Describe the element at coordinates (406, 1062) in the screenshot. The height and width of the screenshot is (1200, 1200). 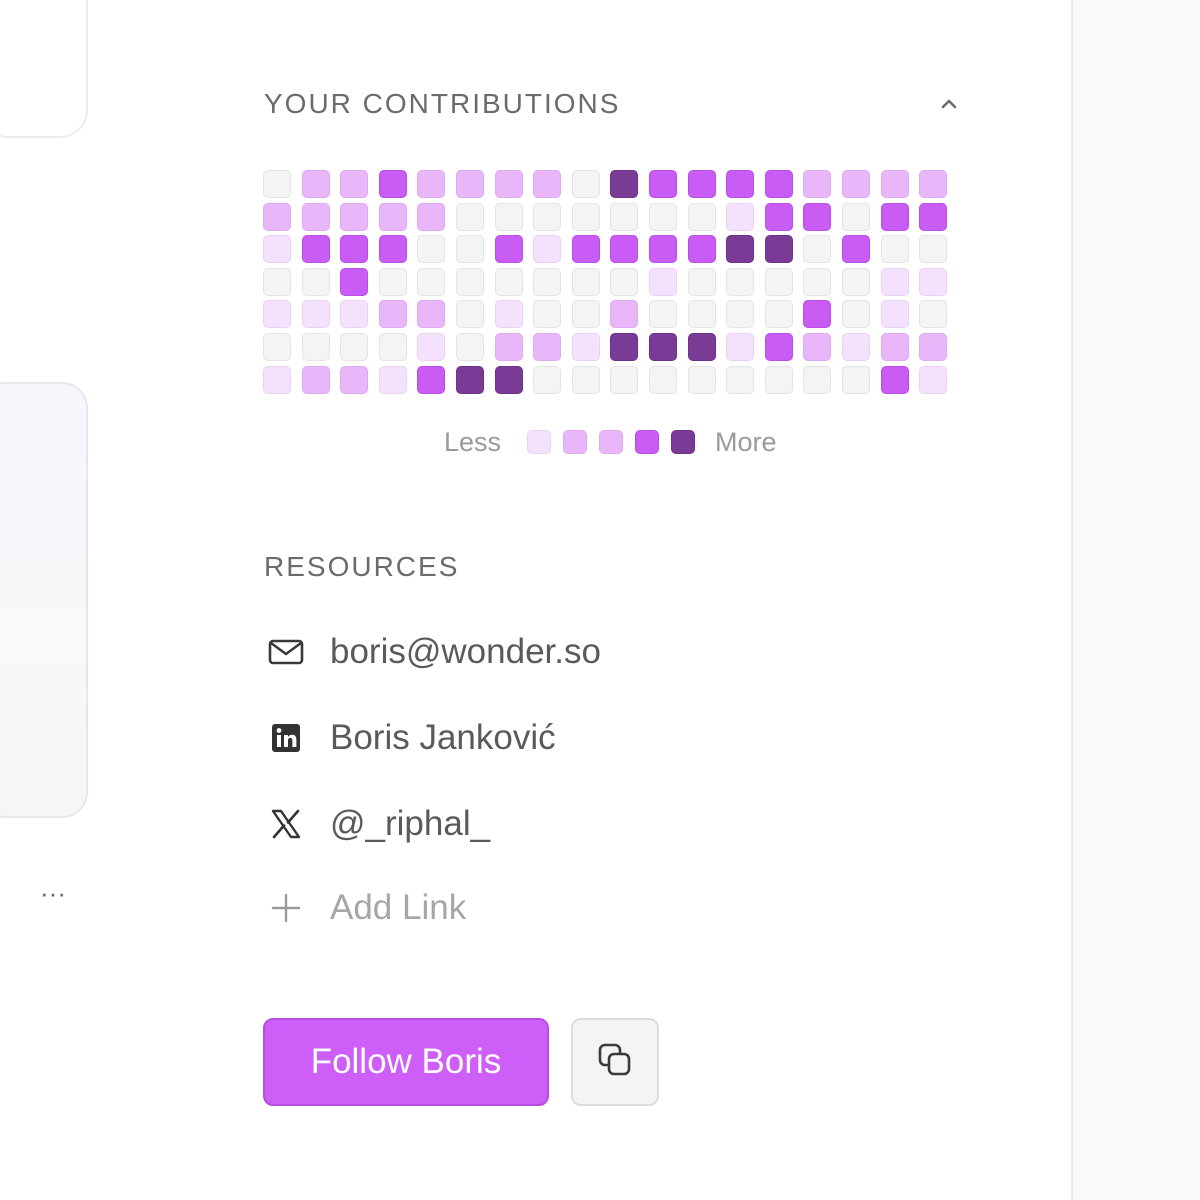
I see `follow-button: Follow Boris` at that location.